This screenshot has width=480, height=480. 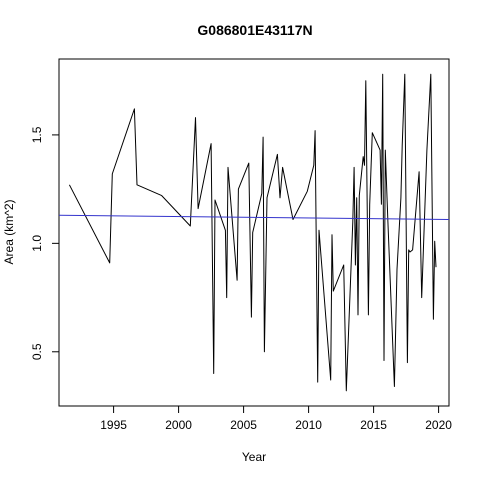 What do you see at coordinates (37, 351) in the screenshot?
I see `y-tick-label: 0.5` at bounding box center [37, 351].